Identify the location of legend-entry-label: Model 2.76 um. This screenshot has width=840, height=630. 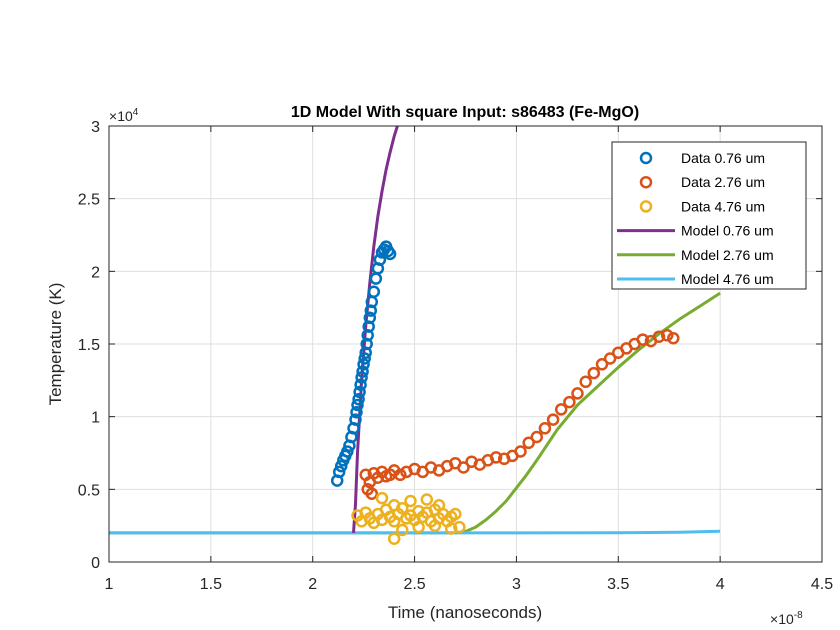
(727, 255).